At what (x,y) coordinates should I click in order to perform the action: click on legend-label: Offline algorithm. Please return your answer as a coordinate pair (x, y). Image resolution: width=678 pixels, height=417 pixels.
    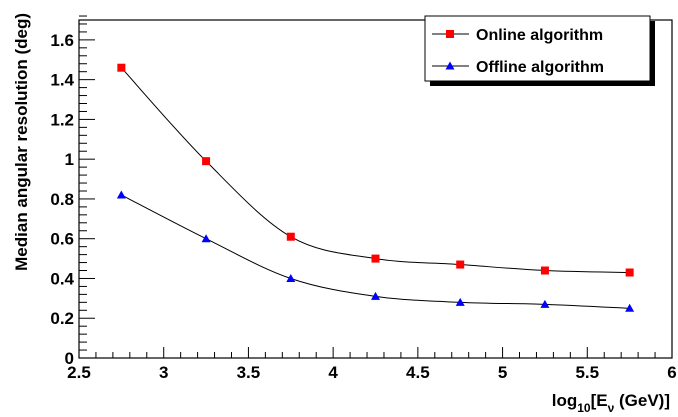
    Looking at the image, I should click on (540, 67).